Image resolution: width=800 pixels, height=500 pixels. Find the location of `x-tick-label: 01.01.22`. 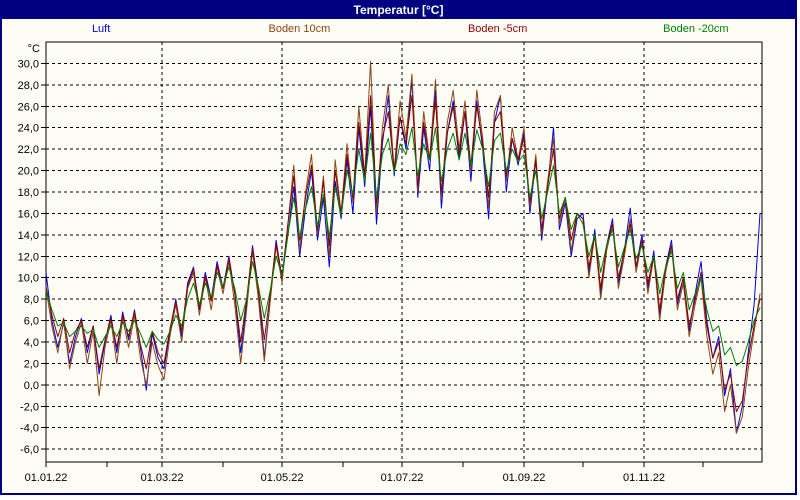

x-tick-label: 01.01.22 is located at coordinates (46, 478).